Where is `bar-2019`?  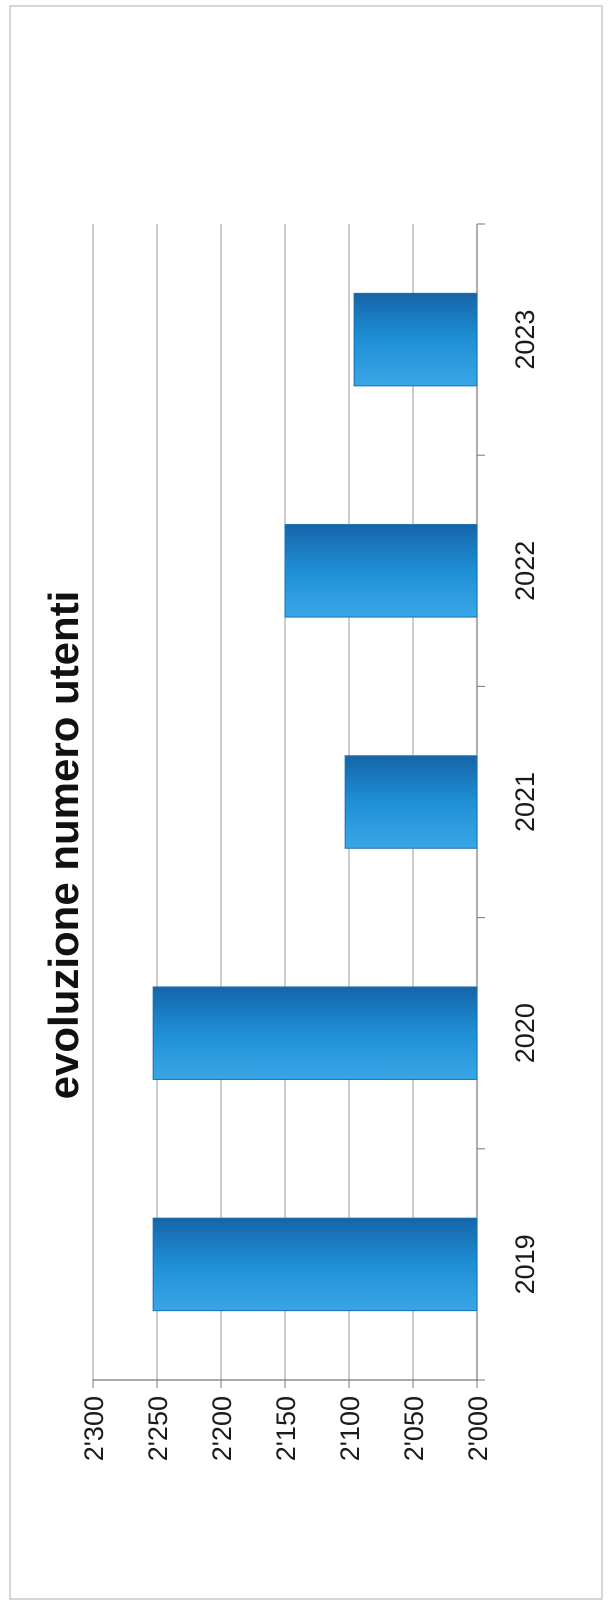
bar-2019 is located at coordinates (315, 1264).